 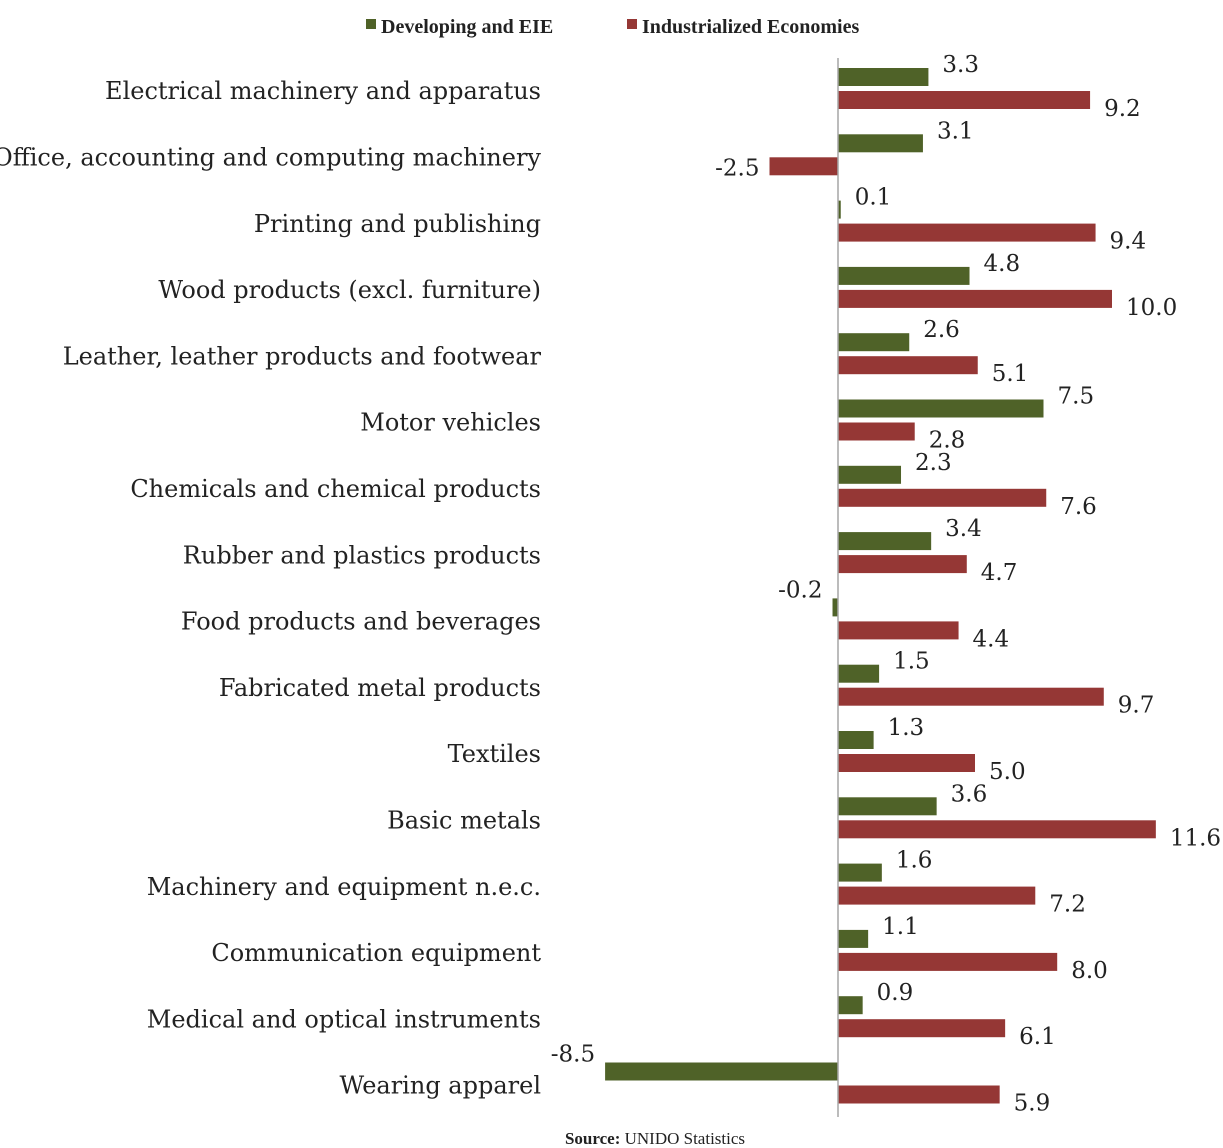 What do you see at coordinates (1089, 971) in the screenshot?
I see `data-label: 8.0` at bounding box center [1089, 971].